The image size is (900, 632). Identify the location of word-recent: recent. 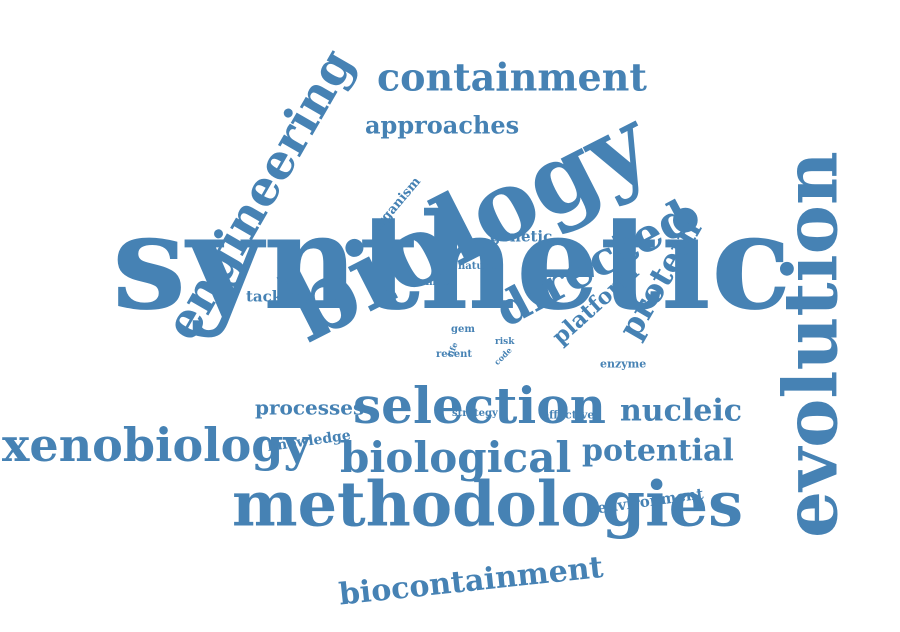
(454, 355).